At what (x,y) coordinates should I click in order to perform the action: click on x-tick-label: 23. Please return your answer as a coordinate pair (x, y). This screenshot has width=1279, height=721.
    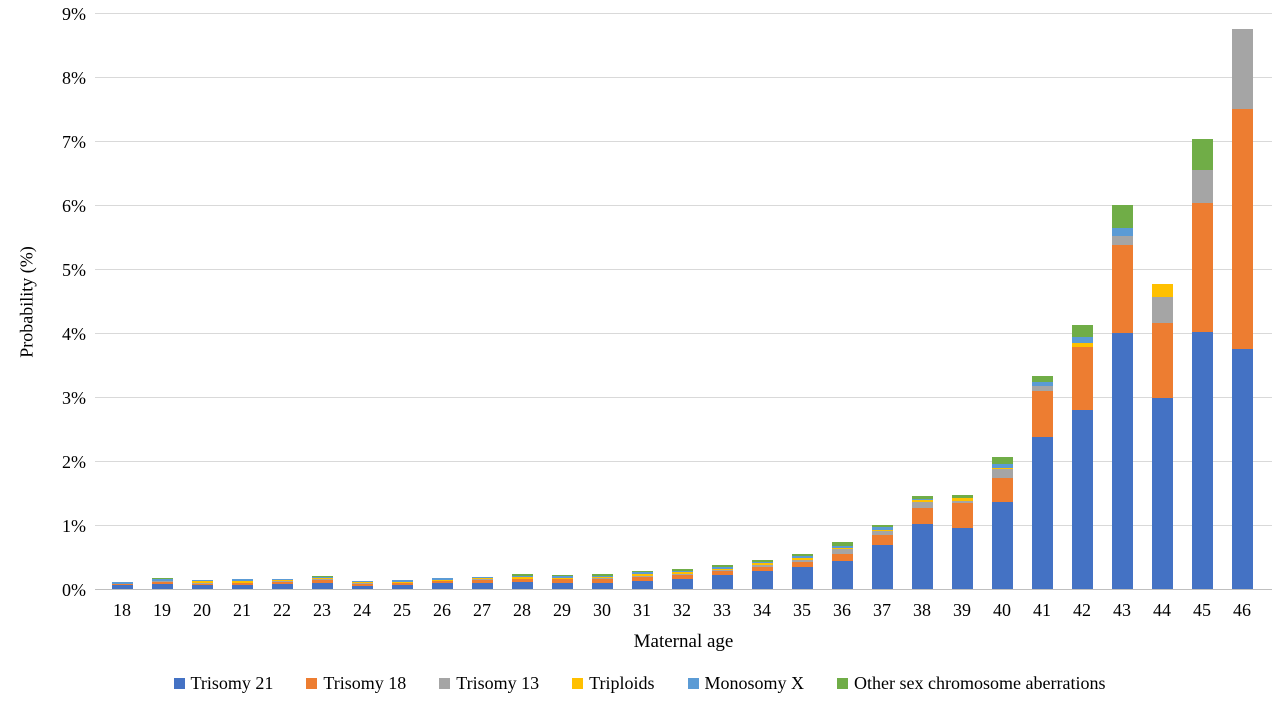
    Looking at the image, I should click on (322, 610).